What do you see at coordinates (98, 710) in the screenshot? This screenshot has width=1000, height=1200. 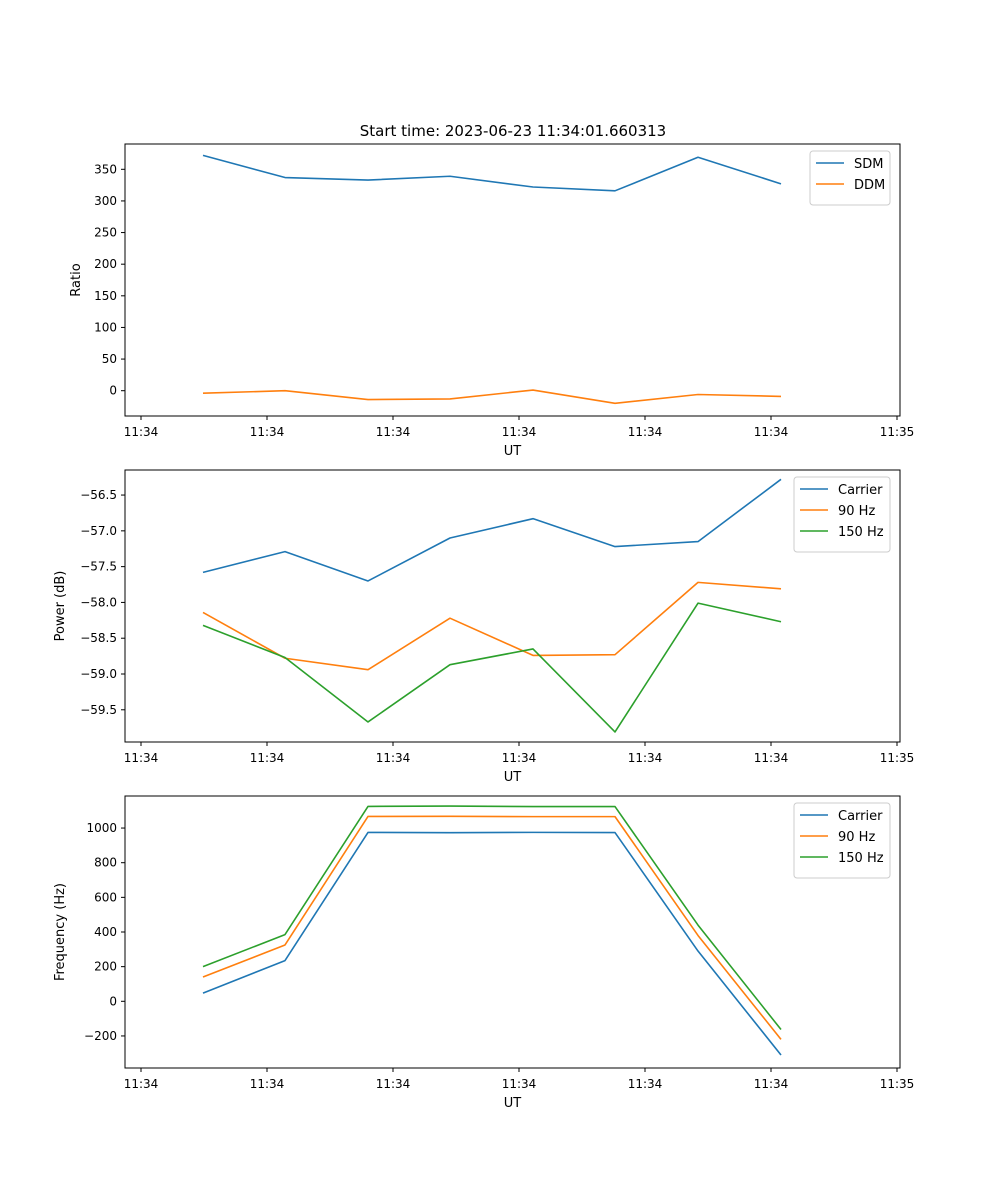 I see `y-tick-label: −59.5` at bounding box center [98, 710].